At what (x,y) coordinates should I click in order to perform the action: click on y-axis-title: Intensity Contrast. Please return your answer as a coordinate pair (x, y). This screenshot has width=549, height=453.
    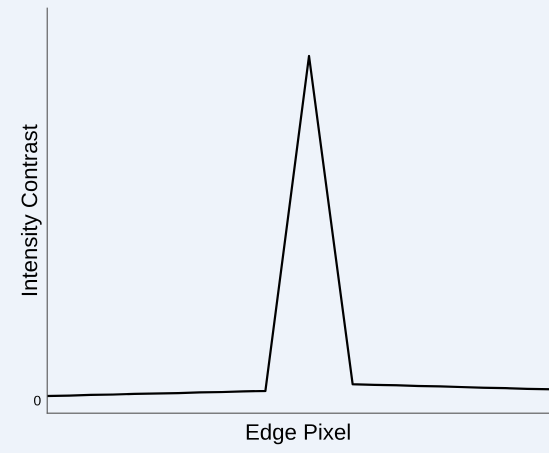
    Looking at the image, I should click on (31, 210).